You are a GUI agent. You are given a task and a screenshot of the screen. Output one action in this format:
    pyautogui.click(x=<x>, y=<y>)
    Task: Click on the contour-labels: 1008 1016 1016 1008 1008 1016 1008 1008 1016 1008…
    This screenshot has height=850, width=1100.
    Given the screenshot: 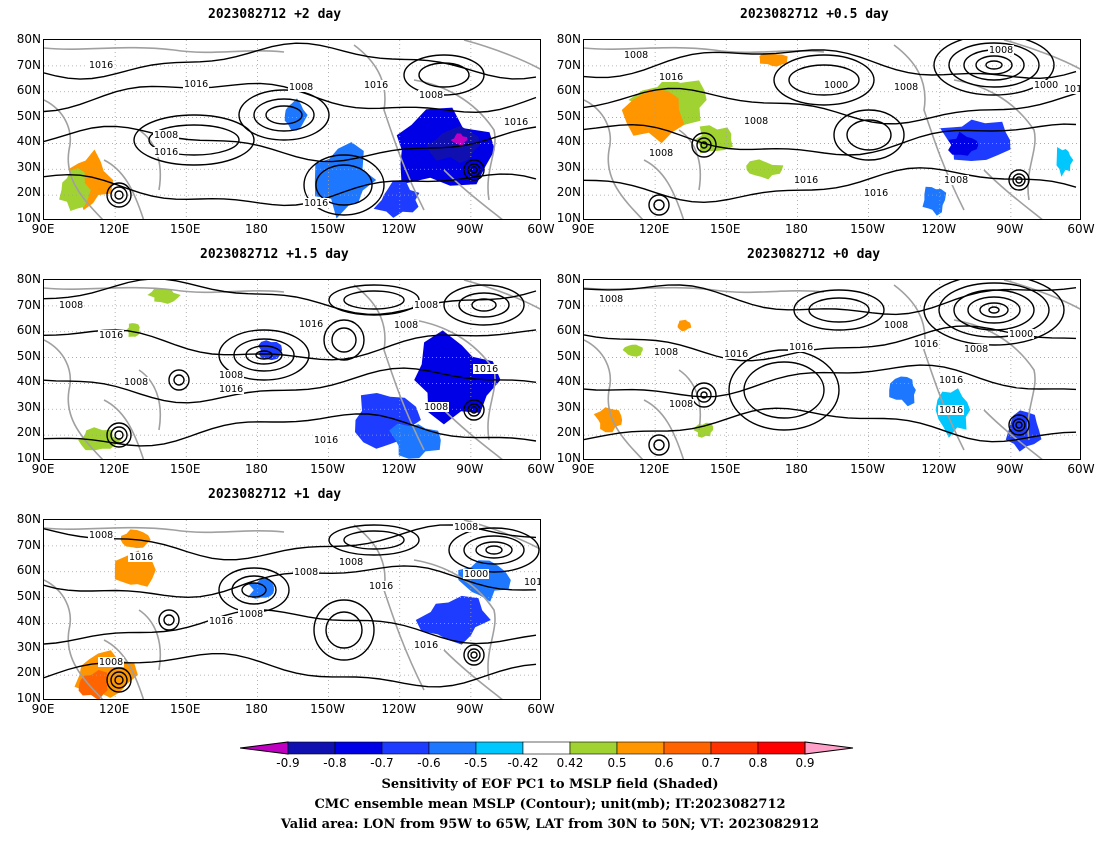 What is the action you would take?
    pyautogui.click(x=278, y=373)
    